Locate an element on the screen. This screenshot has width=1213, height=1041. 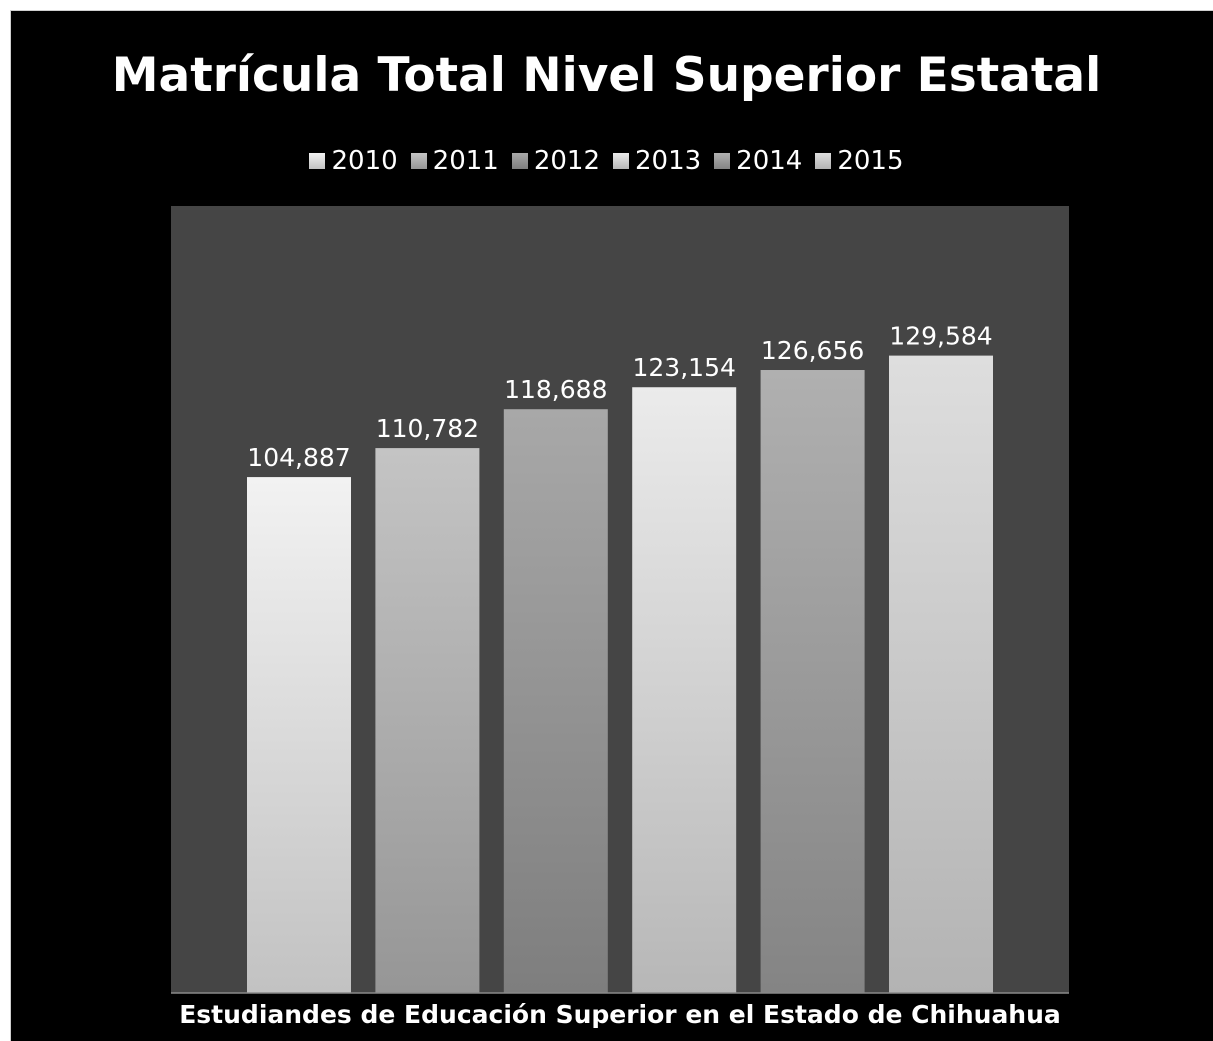
bar-2011 is located at coordinates (427, 720).